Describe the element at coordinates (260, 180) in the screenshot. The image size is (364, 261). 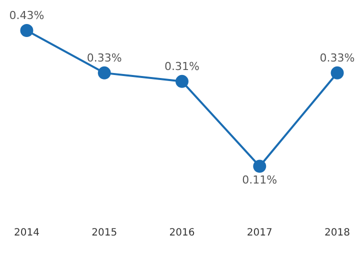
I see `data-label: 0.11%` at that location.